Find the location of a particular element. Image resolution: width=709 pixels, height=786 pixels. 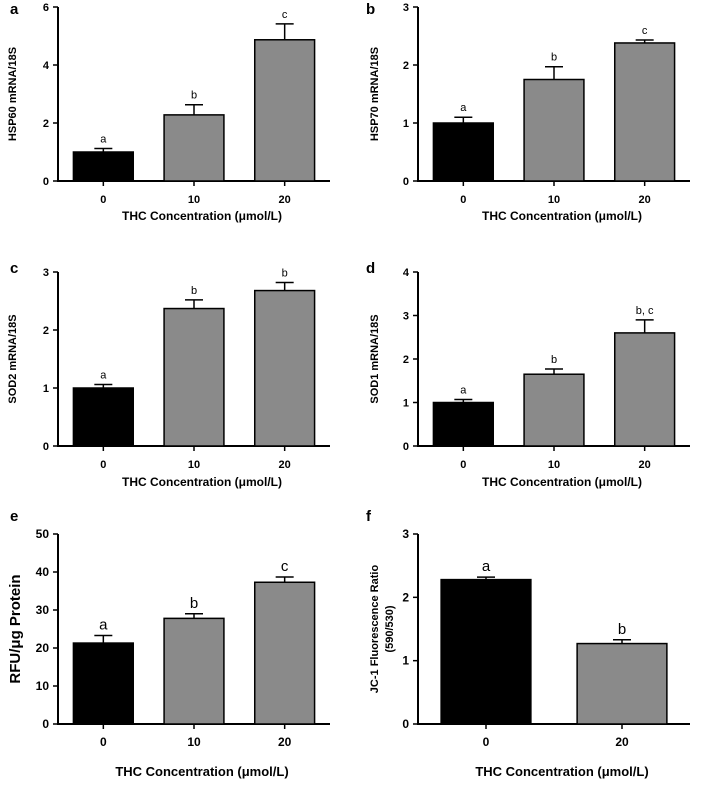

y-tick-label: 30 is located at coordinates (43, 610).